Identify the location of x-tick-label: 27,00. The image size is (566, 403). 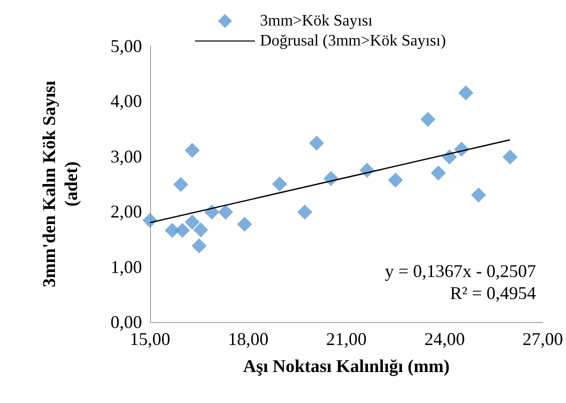
(542, 339).